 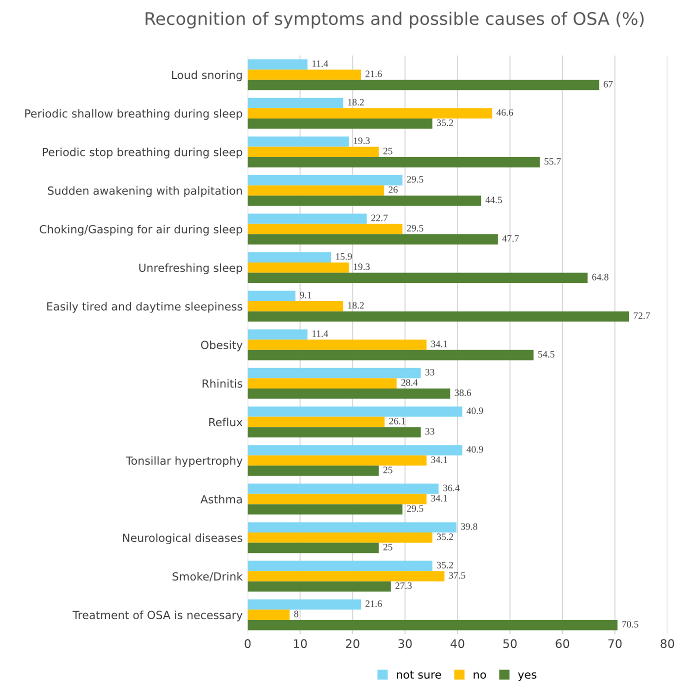 I want to click on data-label: 54.5, so click(x=546, y=354).